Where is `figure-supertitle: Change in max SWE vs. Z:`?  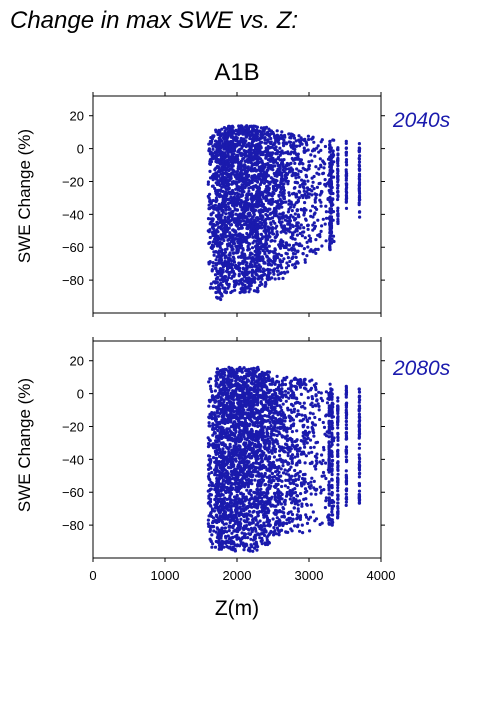
figure-supertitle: Change in max SWE vs. Z: is located at coordinates (154, 20).